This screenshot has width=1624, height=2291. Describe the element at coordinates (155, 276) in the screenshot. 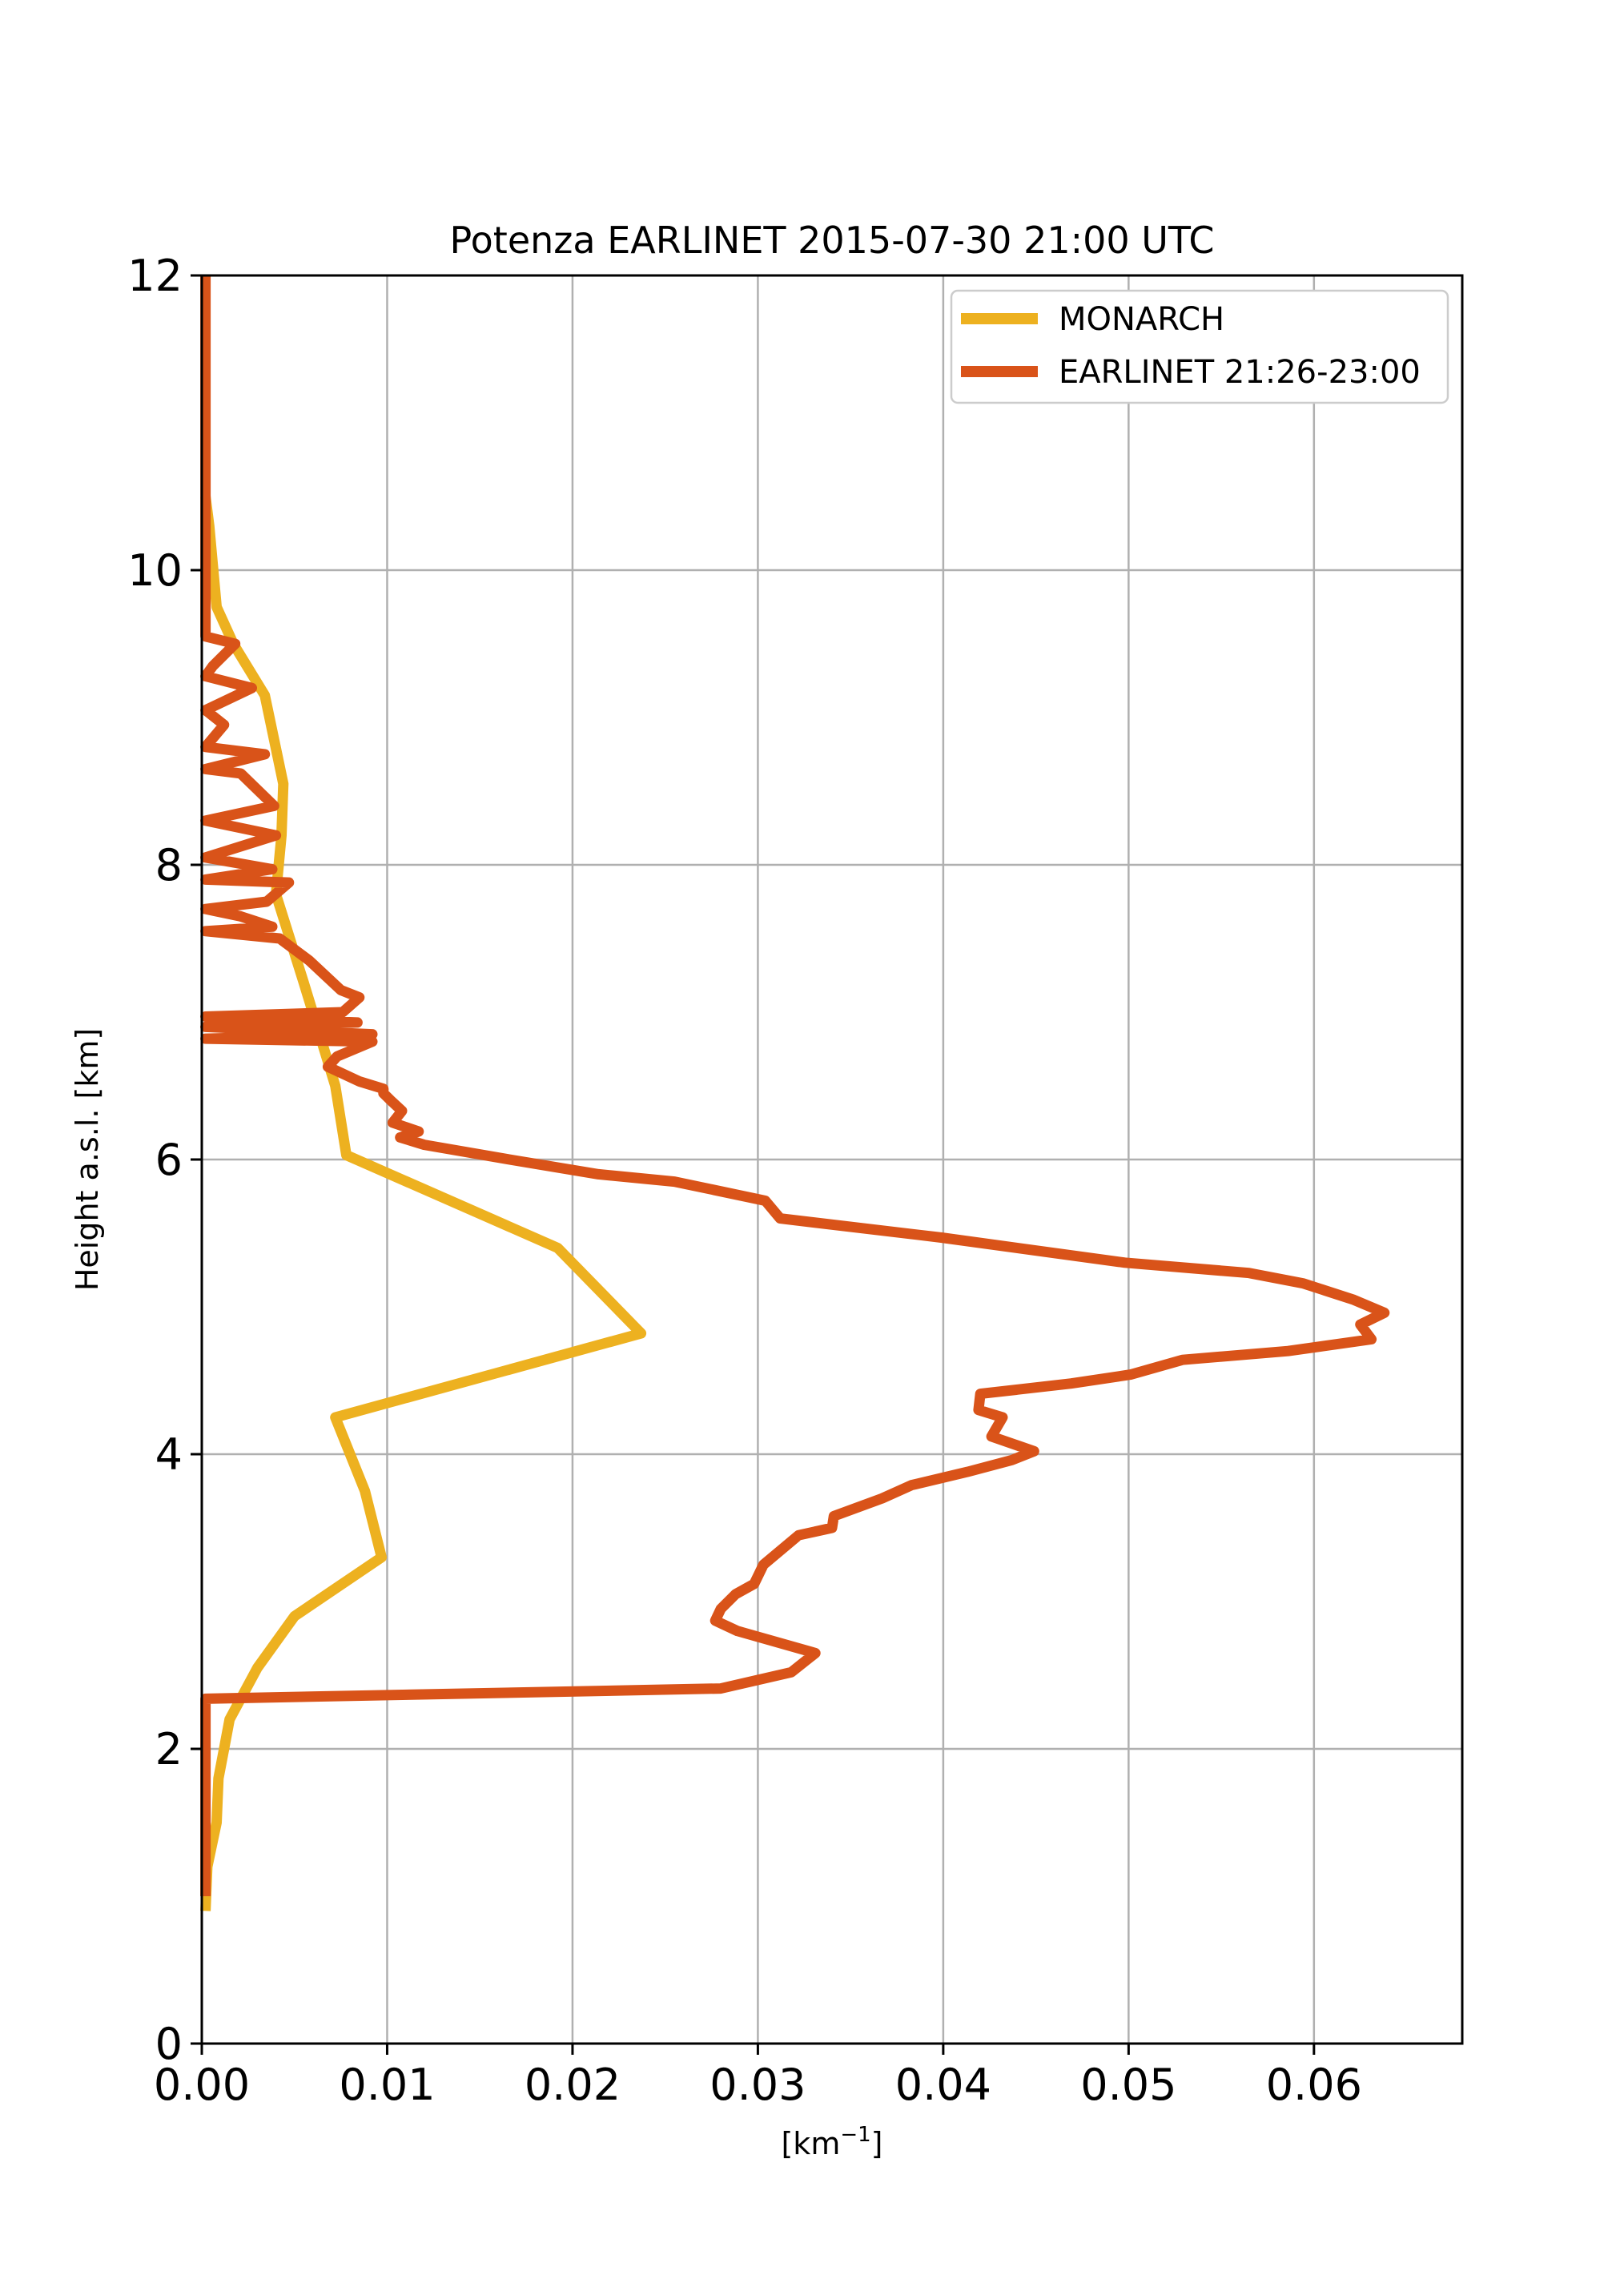

I see `y-tick-label: 12` at that location.